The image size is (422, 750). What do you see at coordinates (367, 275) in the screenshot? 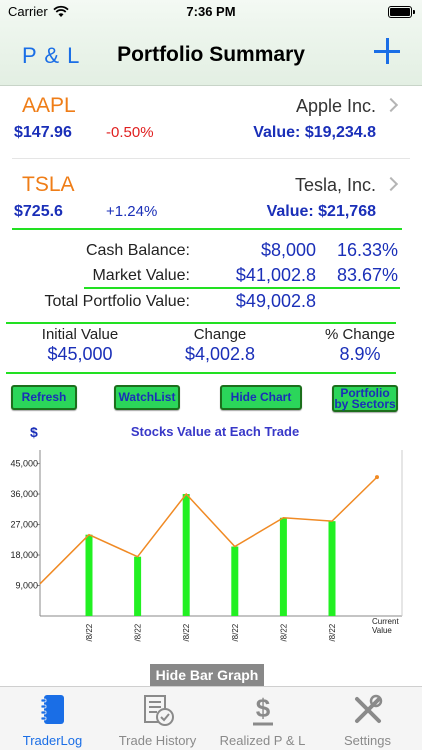
I see `market-value-percent: 83.67%` at bounding box center [367, 275].